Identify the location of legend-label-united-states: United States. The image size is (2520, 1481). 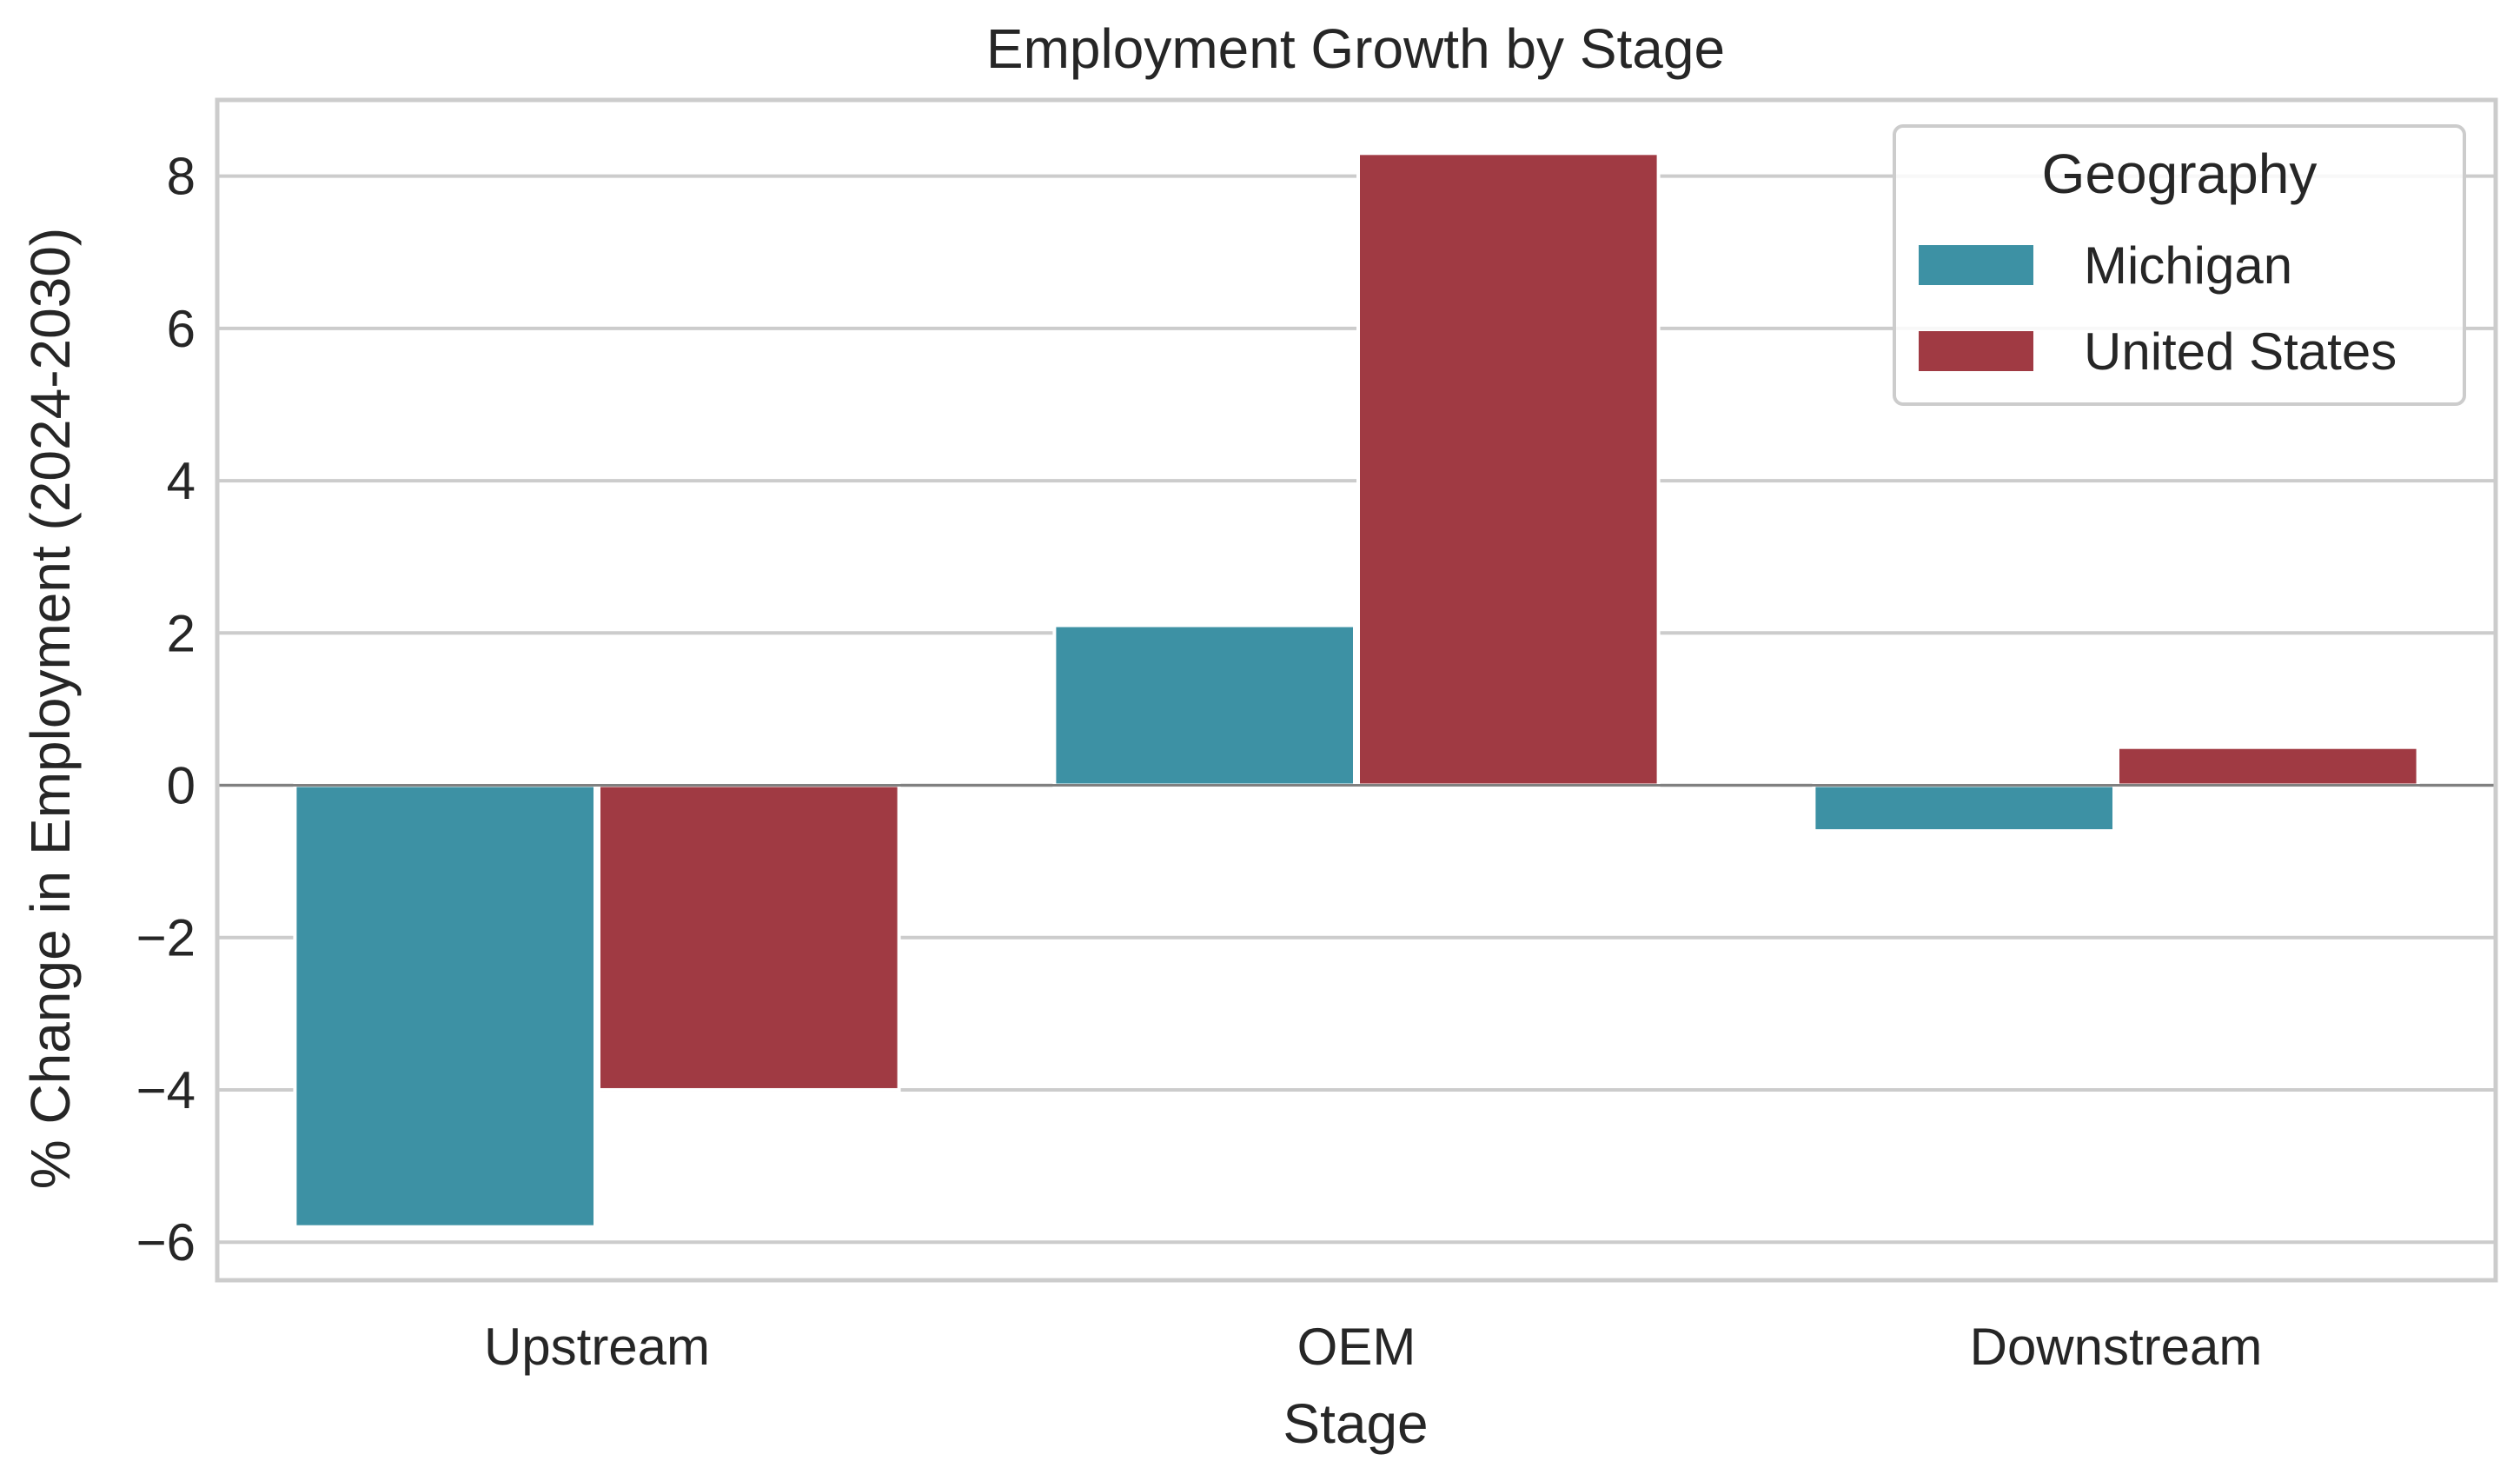
(2240, 351).